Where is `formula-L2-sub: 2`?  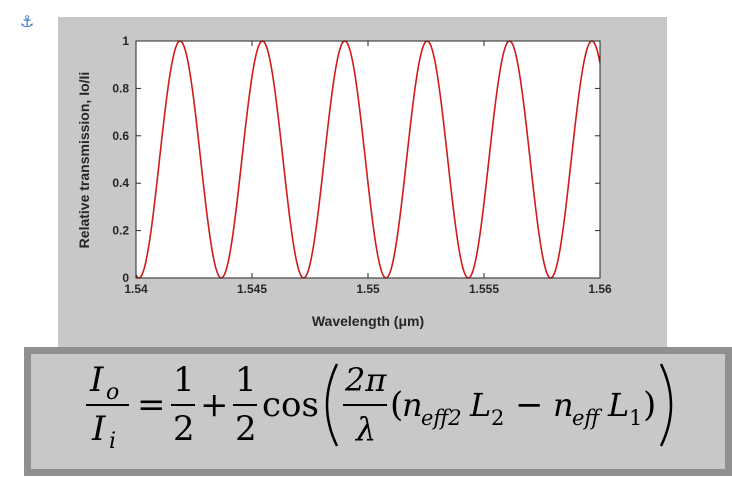
formula-L2-sub: 2 is located at coordinates (497, 418).